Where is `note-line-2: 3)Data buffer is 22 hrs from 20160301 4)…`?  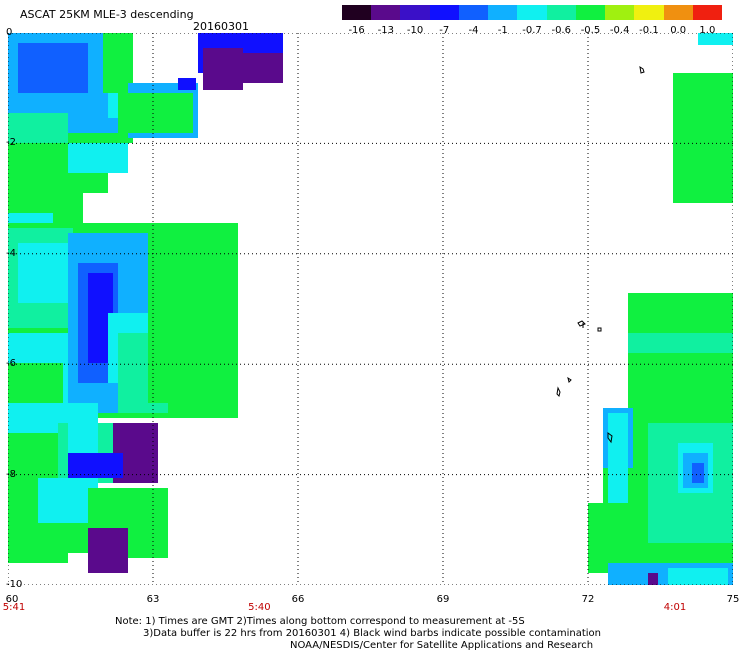
note-line-2: 3)Data buffer is 22 hrs from 20160301 4)… is located at coordinates (372, 633).